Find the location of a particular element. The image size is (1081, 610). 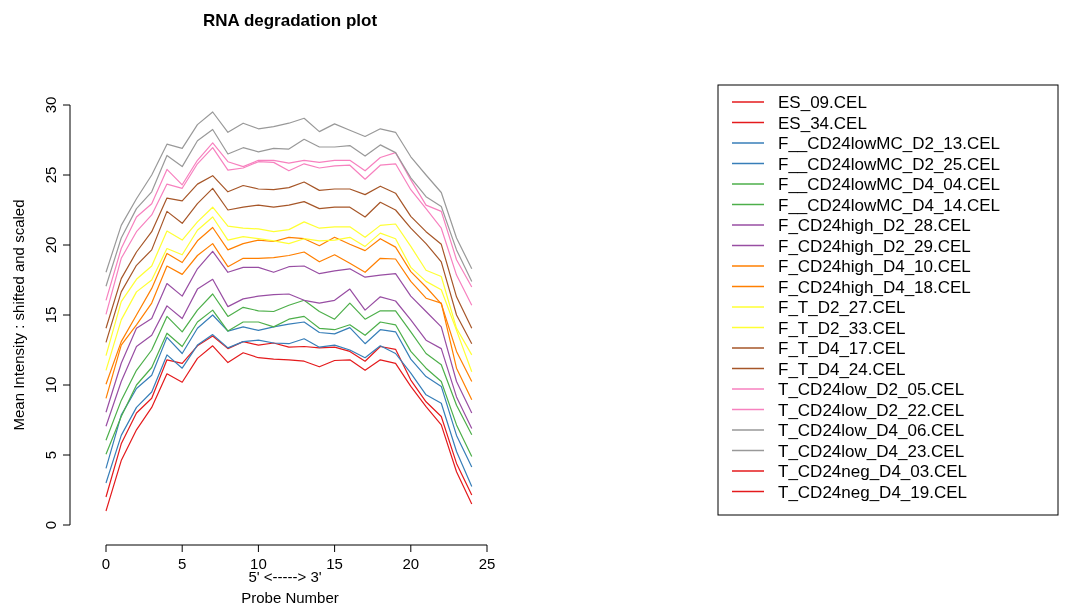

legend-label: F__CD24lowMC_D4_04.CEL is located at coordinates (889, 184).